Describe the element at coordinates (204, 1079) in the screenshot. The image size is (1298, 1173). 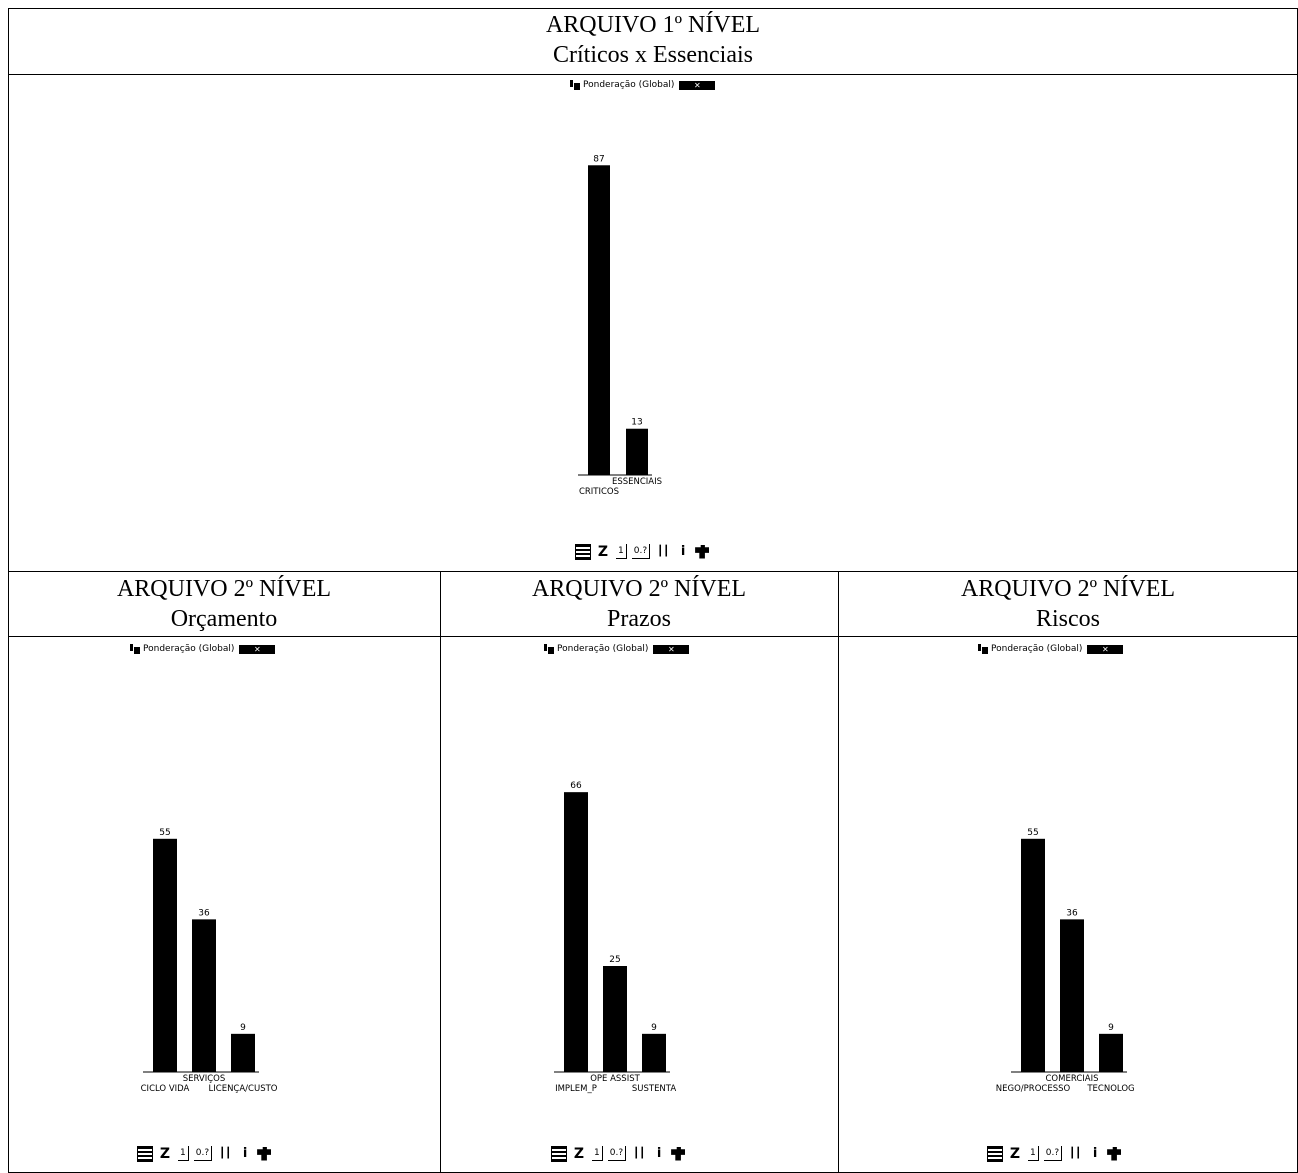
I see `category-label: SERVIÇOS` at that location.